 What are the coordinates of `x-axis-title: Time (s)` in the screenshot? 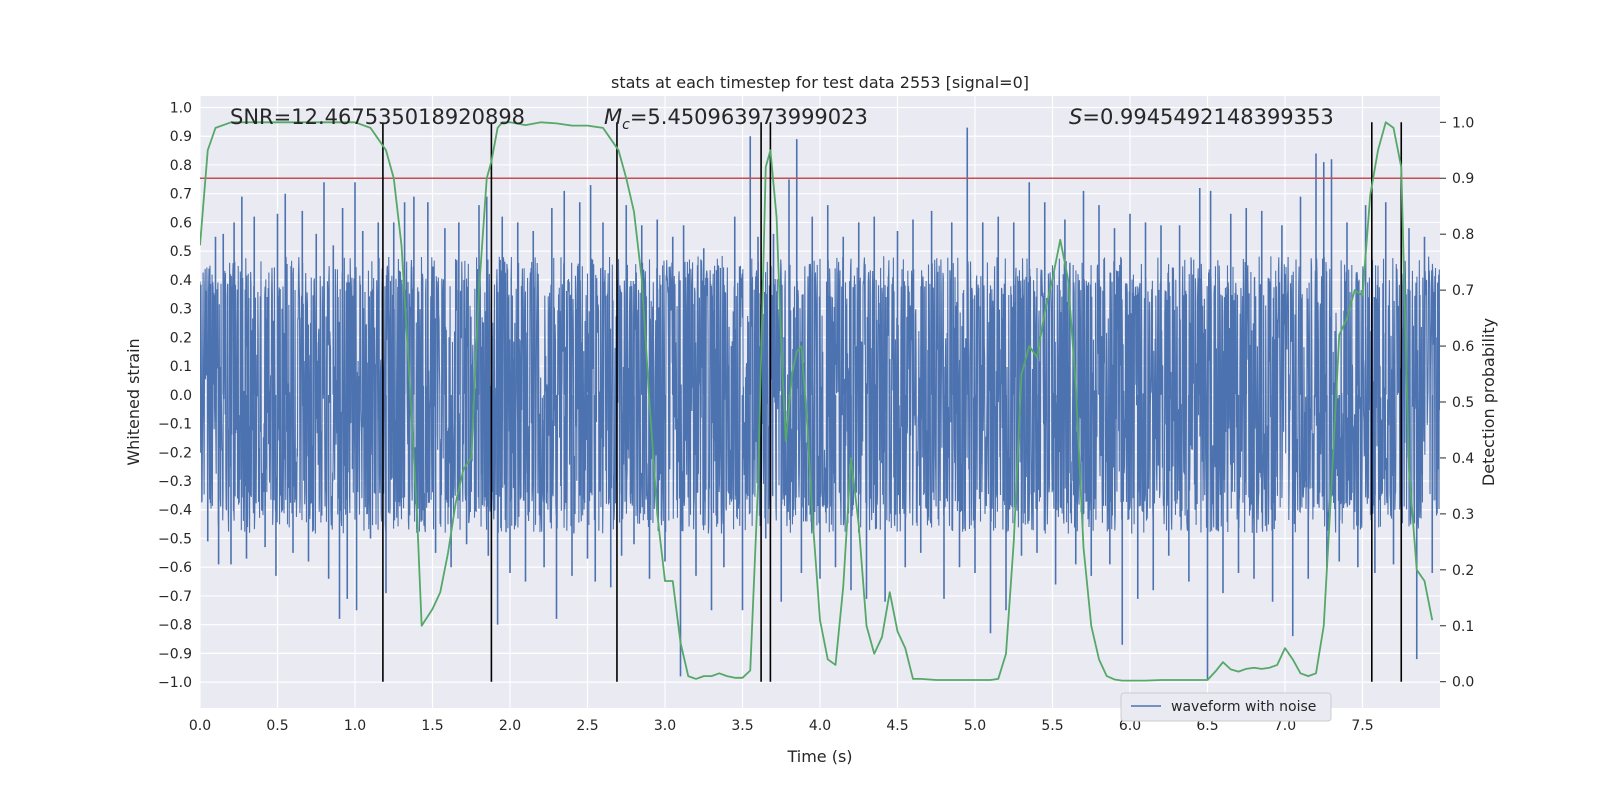 It's located at (819, 756).